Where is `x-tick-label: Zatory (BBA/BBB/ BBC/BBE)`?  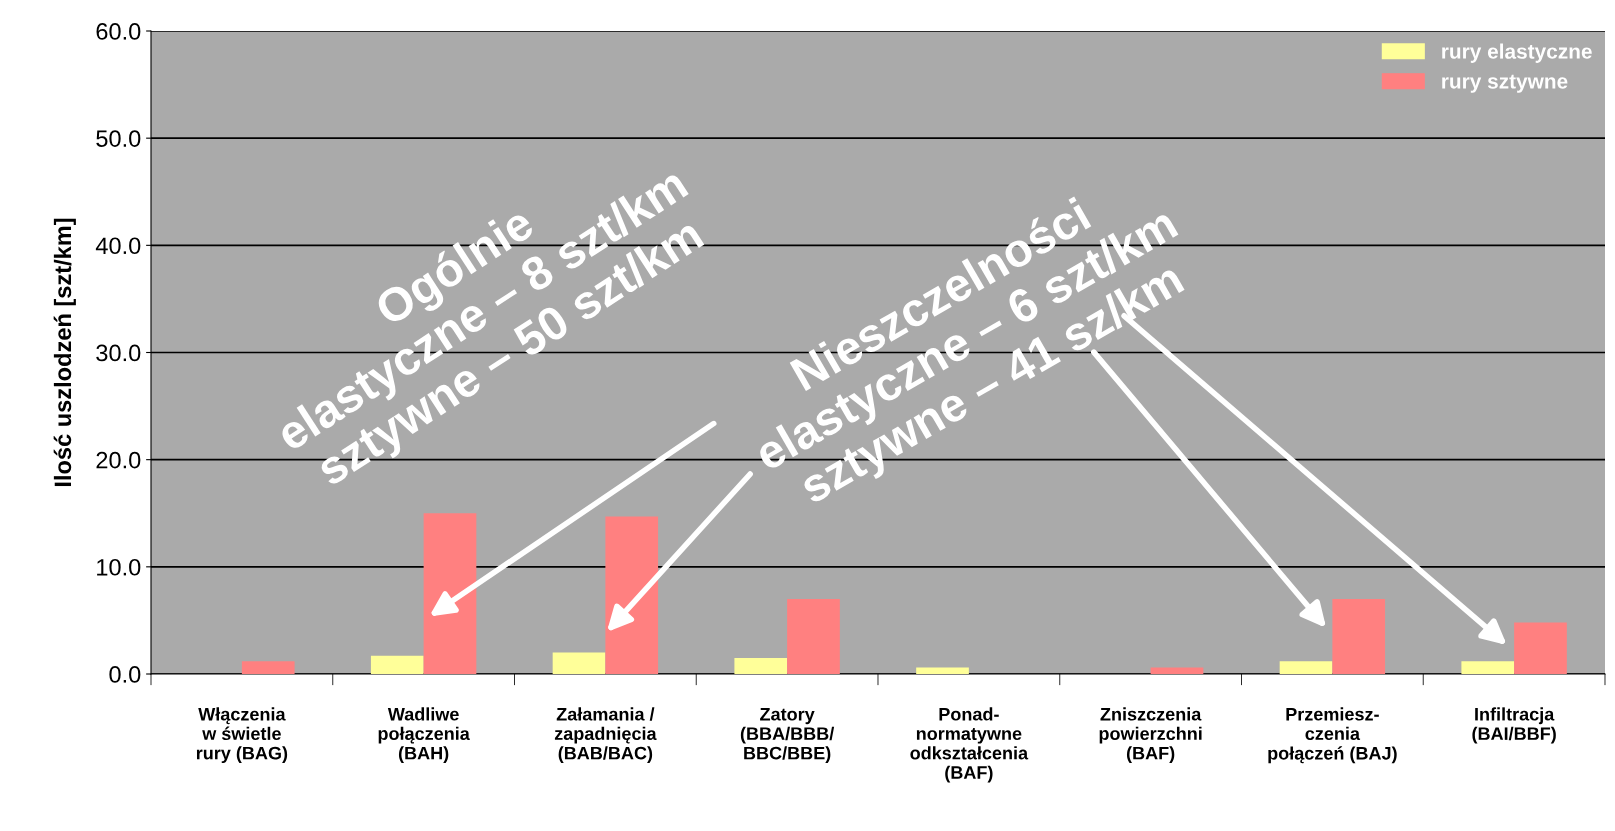 x-tick-label: Zatory (BBA/BBB/ BBC/BBE) is located at coordinates (787, 736).